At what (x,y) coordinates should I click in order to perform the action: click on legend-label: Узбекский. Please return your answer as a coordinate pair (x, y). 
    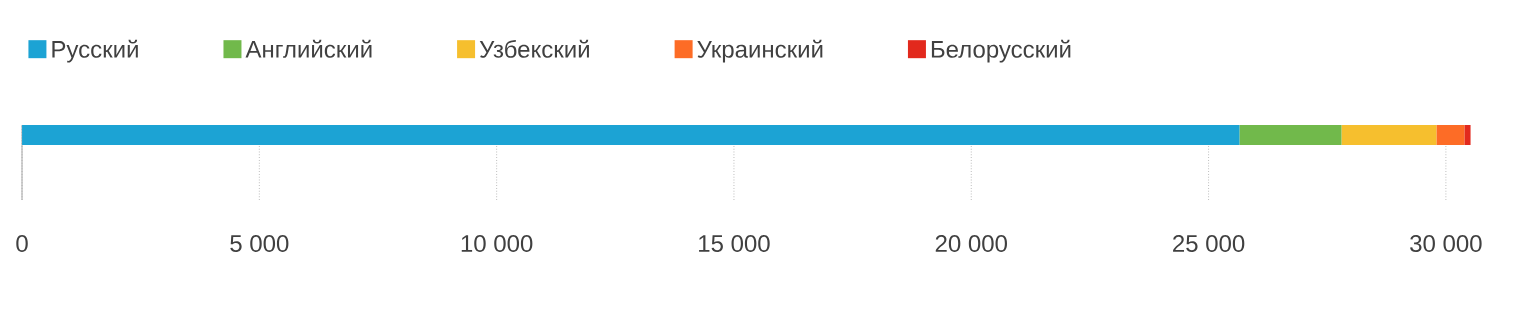
    Looking at the image, I should click on (534, 48).